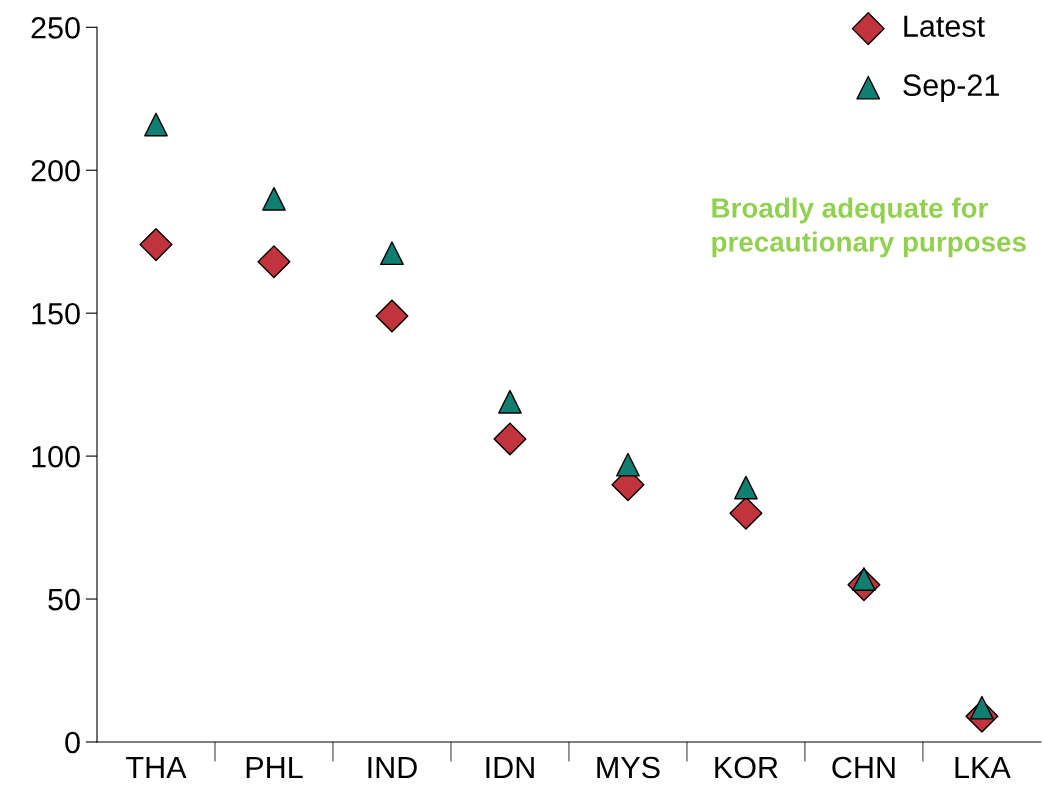 The image size is (1043, 803). I want to click on x-tick-label: CHN, so click(863, 767).